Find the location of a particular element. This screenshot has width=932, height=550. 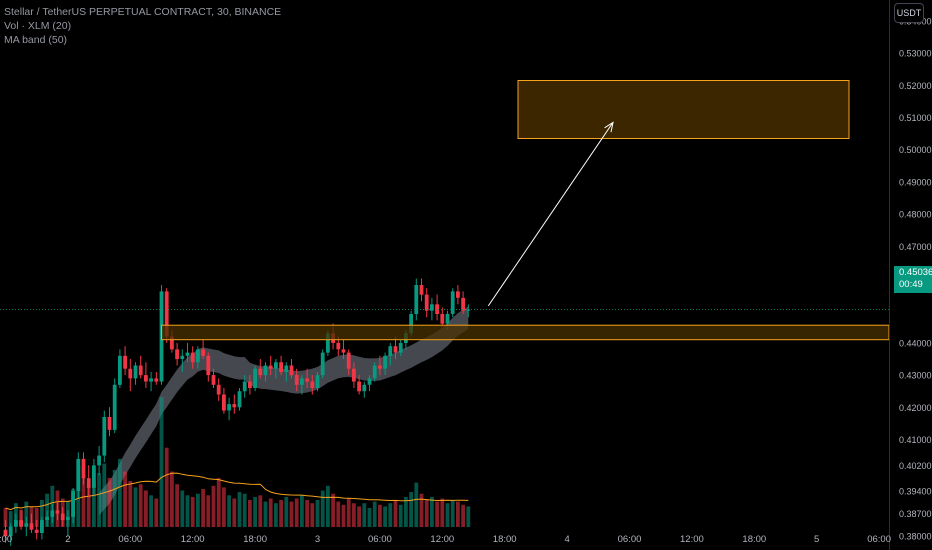

time-tick-label: 06:00 is located at coordinates (879, 539).